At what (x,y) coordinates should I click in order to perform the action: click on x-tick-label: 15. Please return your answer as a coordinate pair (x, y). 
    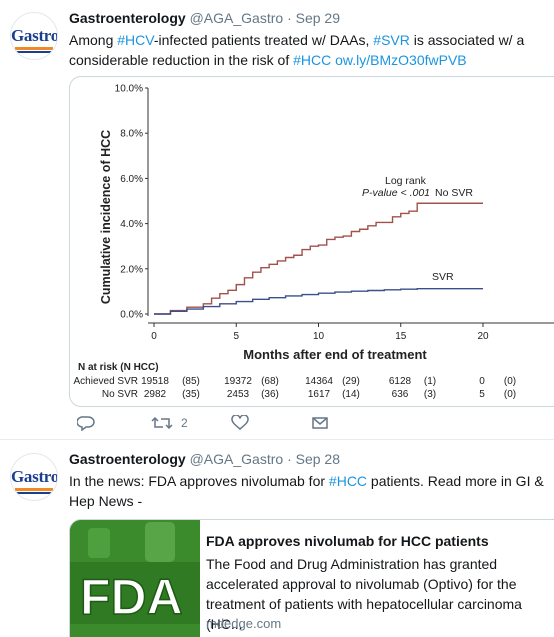
    Looking at the image, I should click on (401, 336).